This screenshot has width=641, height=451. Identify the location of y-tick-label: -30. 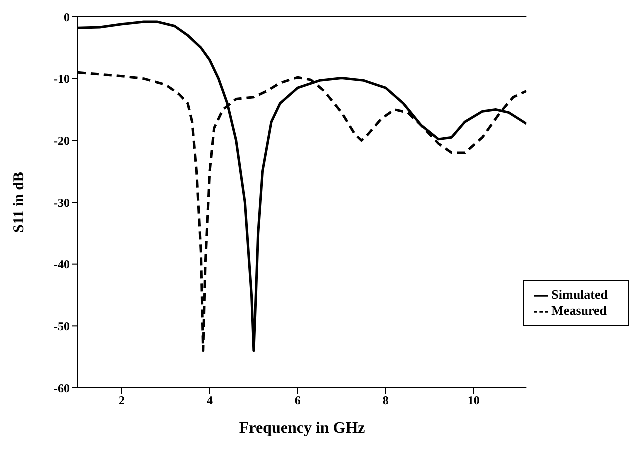
(62, 203).